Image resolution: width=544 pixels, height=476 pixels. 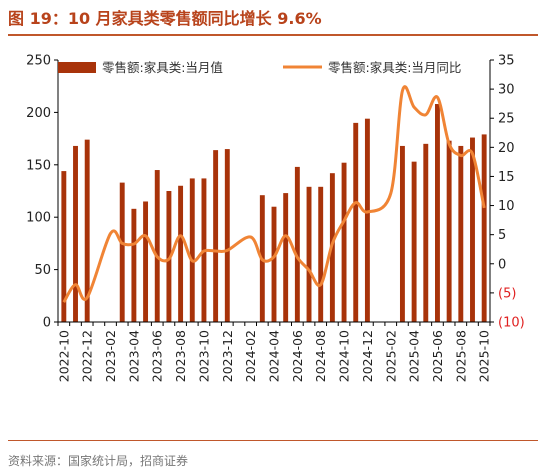 I want to click on x-tick-label: 2022-10, so click(x=63, y=356).